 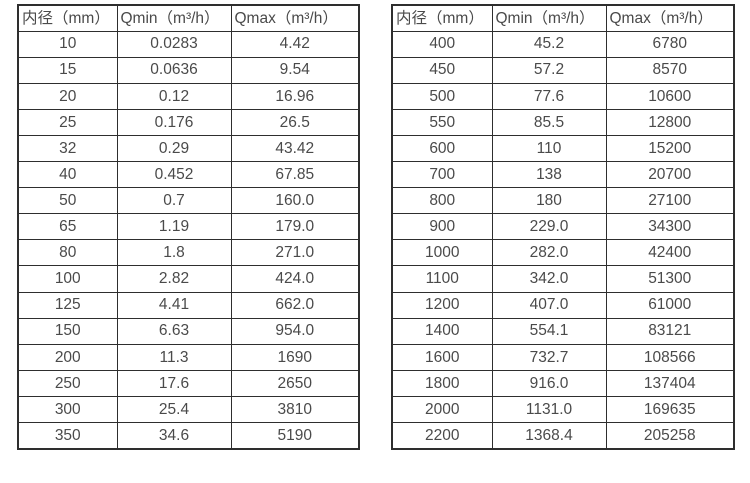 What do you see at coordinates (670, 122) in the screenshot?
I see `table-cell: 12800` at bounding box center [670, 122].